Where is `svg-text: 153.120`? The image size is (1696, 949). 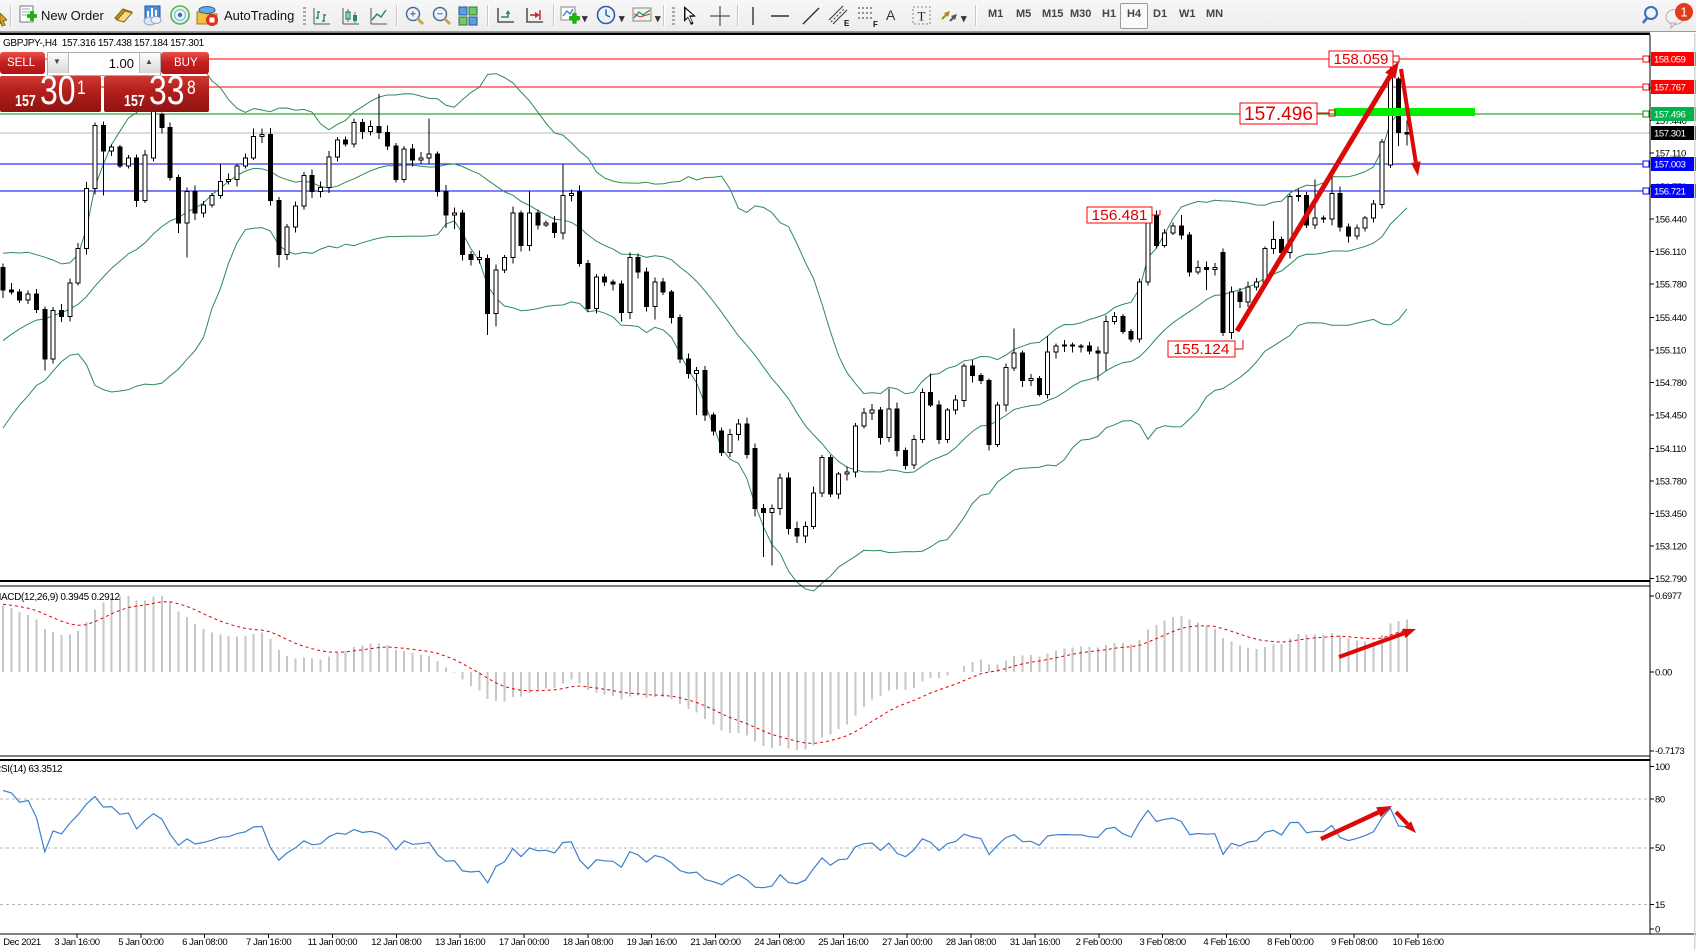
svg-text: 153.120 is located at coordinates (1671, 547).